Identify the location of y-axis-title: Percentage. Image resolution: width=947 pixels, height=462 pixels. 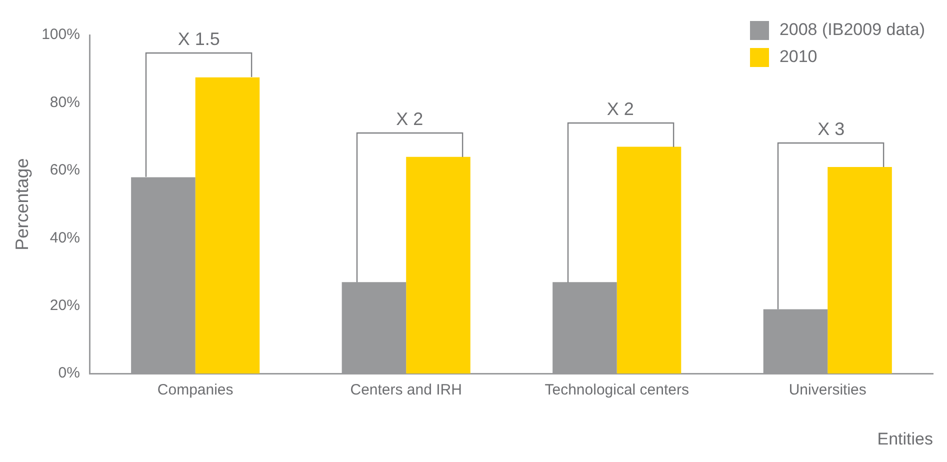
(22, 204).